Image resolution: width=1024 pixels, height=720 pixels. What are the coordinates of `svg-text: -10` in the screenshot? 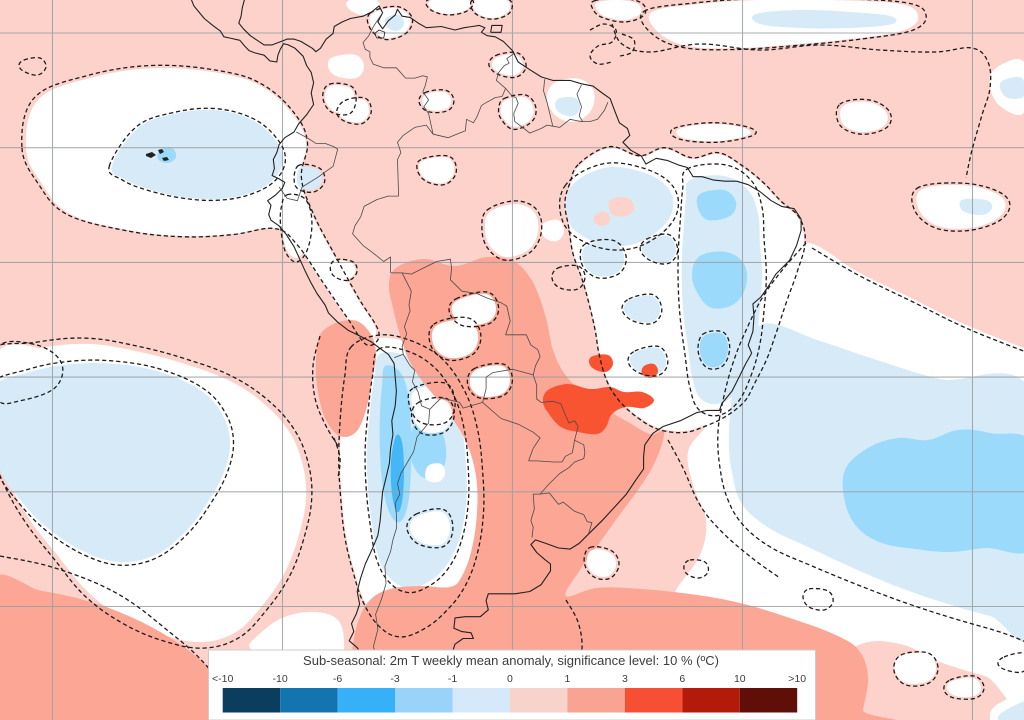 It's located at (280, 679).